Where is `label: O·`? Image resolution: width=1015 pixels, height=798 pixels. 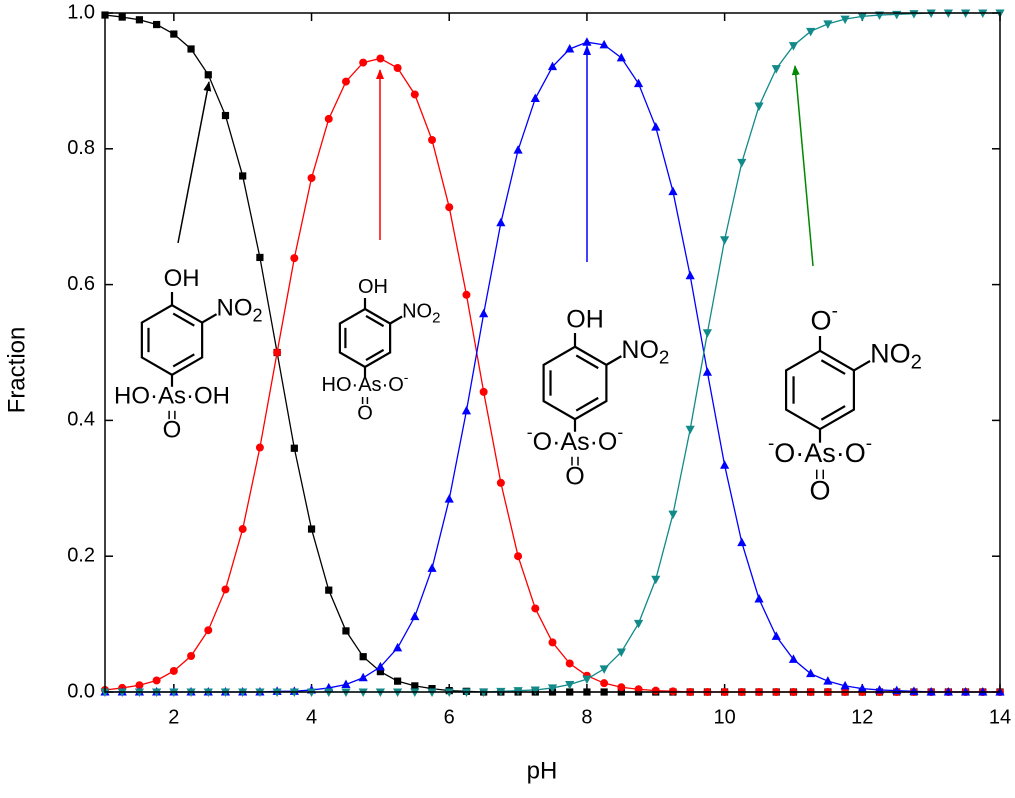
label: O· is located at coordinates (789, 453).